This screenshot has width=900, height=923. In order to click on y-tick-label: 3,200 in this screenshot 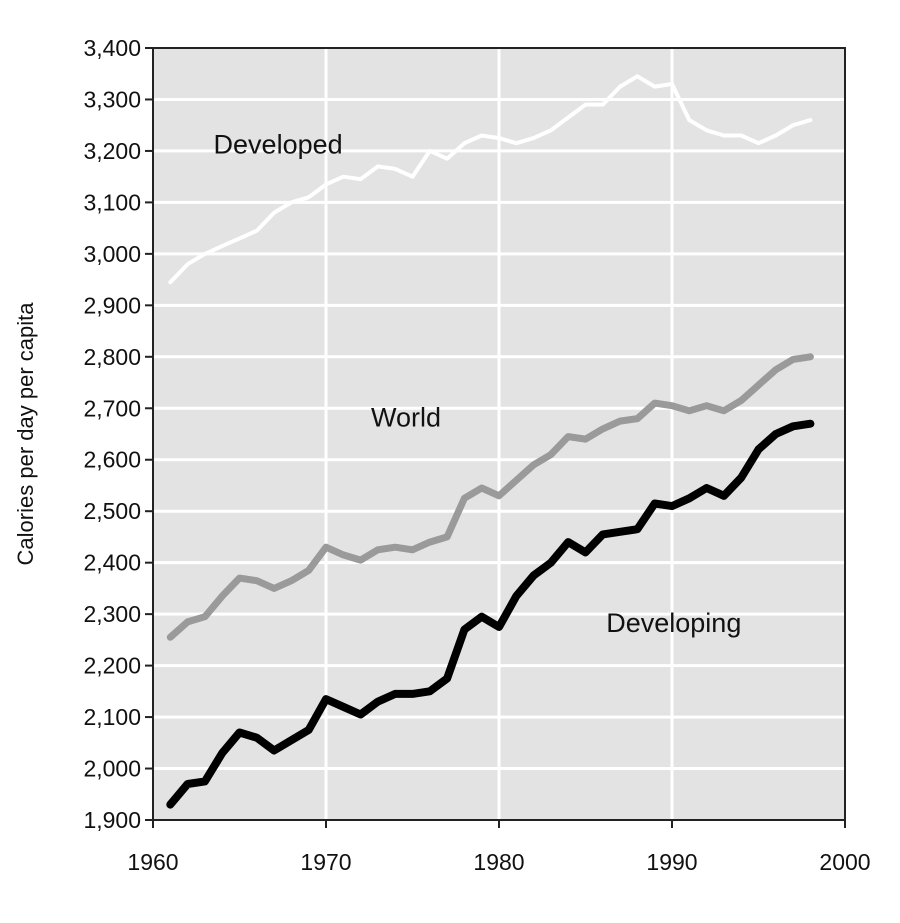, I will do `click(112, 151)`.